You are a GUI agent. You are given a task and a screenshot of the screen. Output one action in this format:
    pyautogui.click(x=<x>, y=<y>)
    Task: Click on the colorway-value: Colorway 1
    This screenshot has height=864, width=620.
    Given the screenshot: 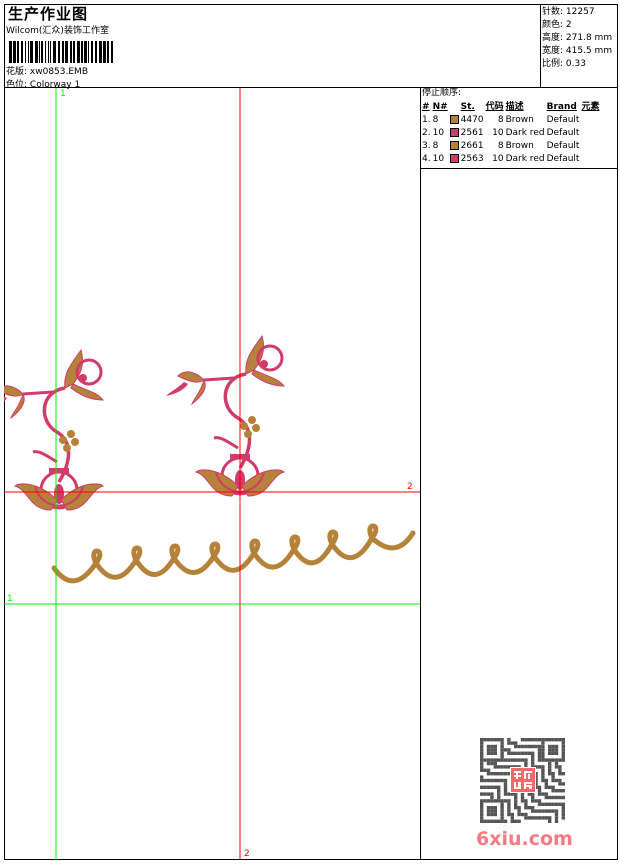 What is the action you would take?
    pyautogui.click(x=55, y=85)
    